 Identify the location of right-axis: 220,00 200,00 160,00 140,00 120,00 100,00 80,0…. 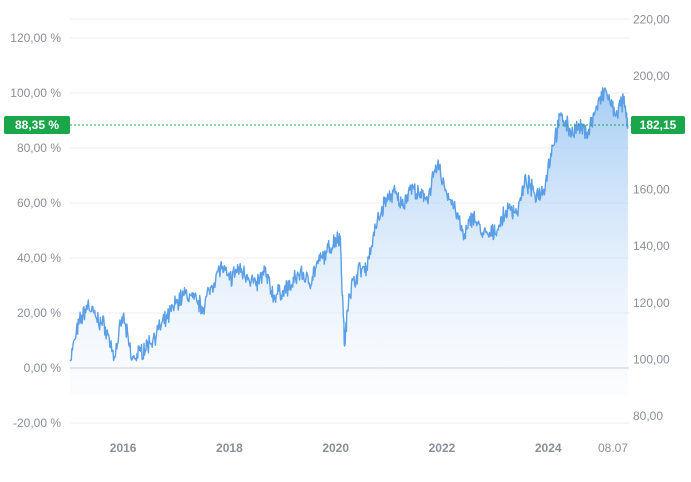
(651, 217).